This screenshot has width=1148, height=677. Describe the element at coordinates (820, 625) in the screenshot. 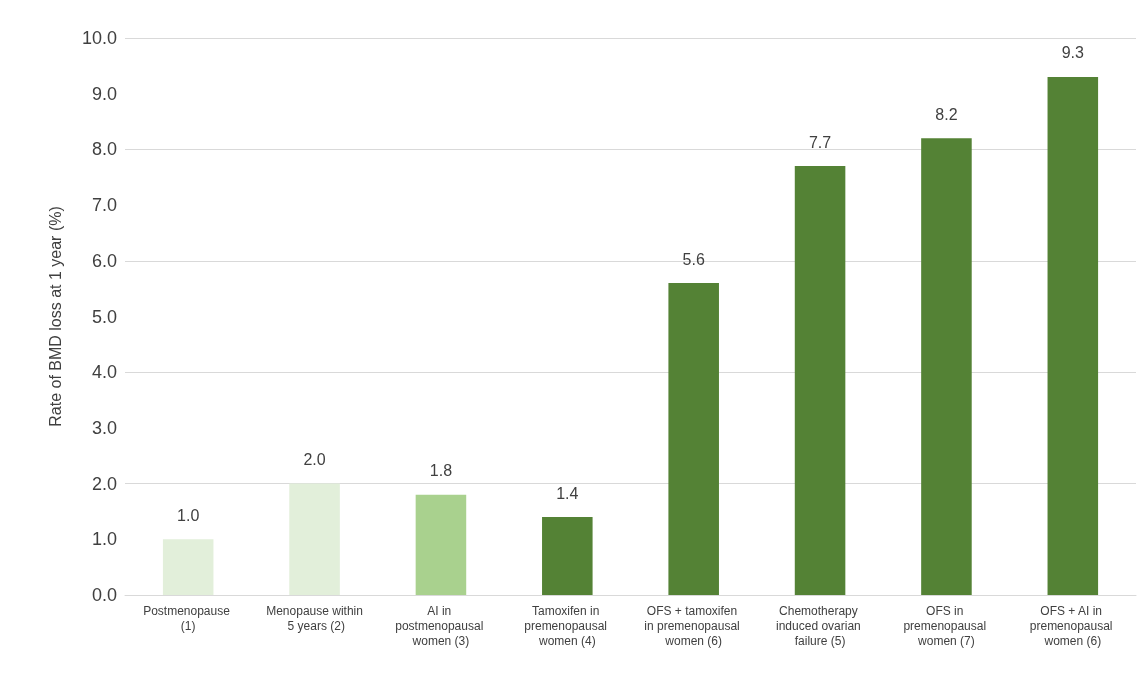

I see `x-tick-label: Chemotherapy induced ovarian failure (5)` at that location.